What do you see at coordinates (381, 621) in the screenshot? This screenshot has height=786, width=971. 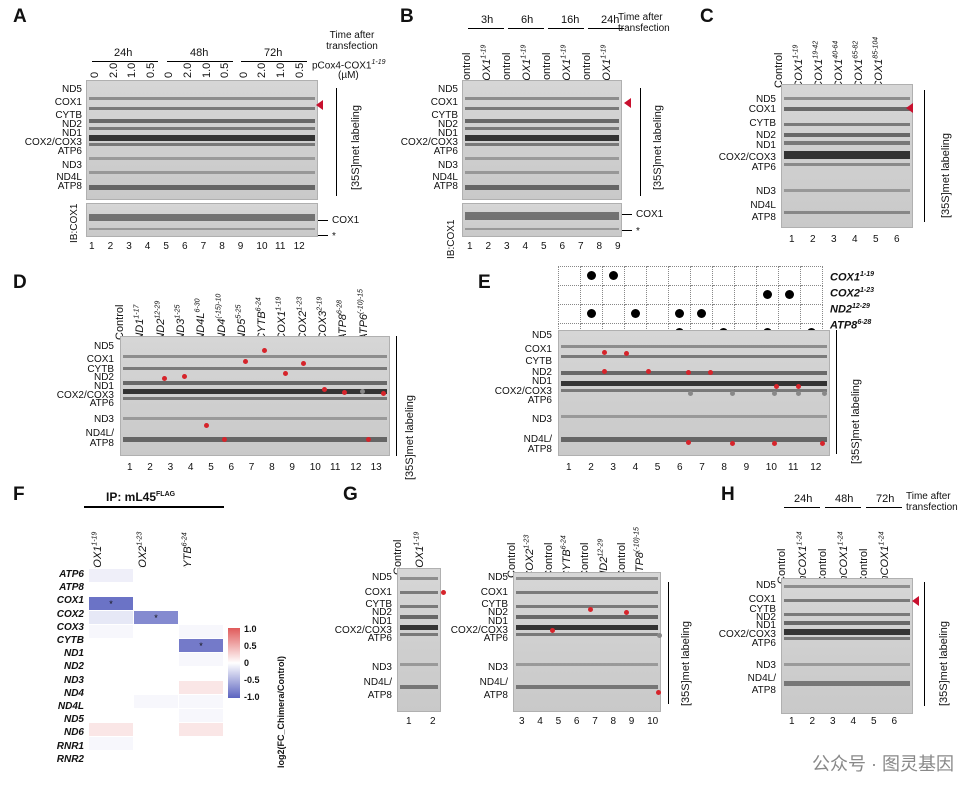 I see `band-label-g-left: ND1` at bounding box center [381, 621].